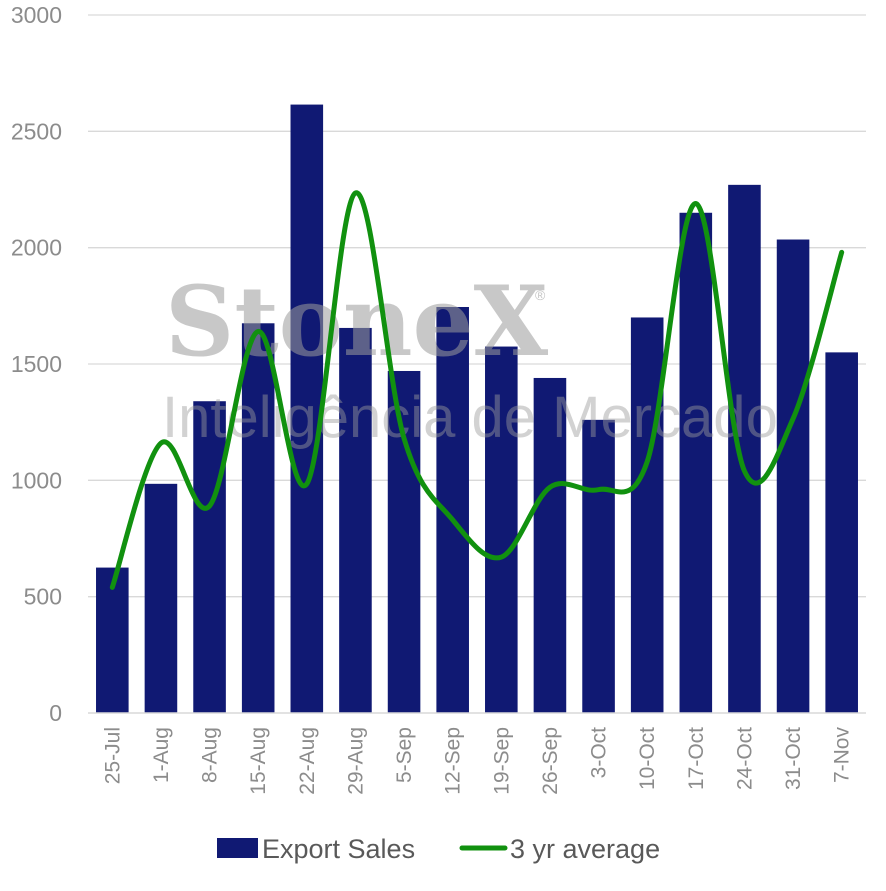 The image size is (886, 891). What do you see at coordinates (55, 713) in the screenshot?
I see `y-tick-label: 0` at bounding box center [55, 713].